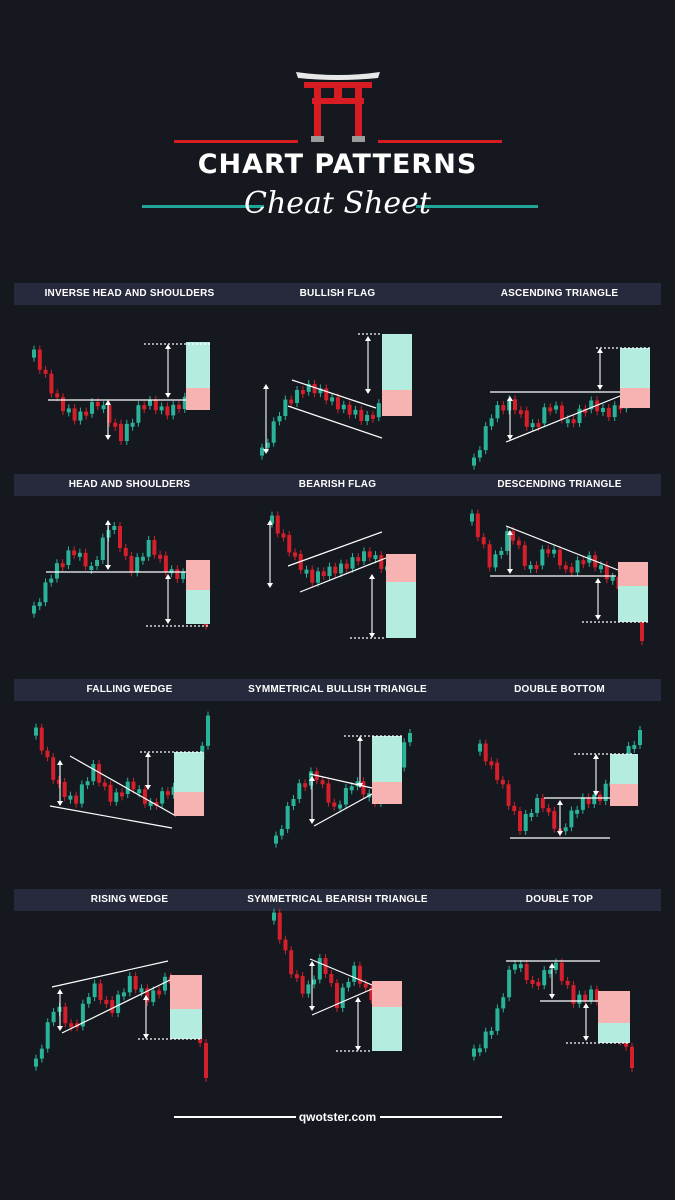 The height and width of the screenshot is (1200, 675). What do you see at coordinates (337, 1117) in the screenshot?
I see `footer-website: qwotster.com` at bounding box center [337, 1117].